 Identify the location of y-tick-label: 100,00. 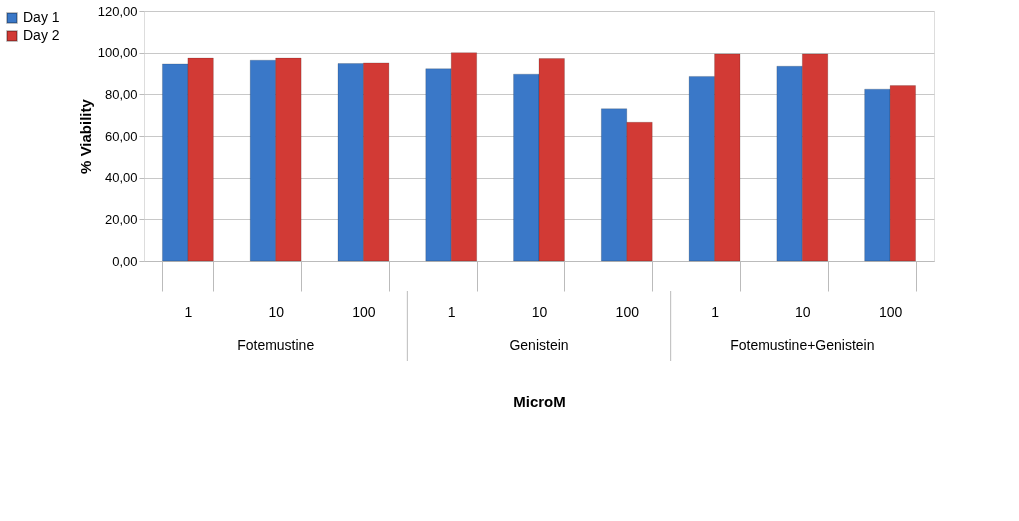
(117, 53).